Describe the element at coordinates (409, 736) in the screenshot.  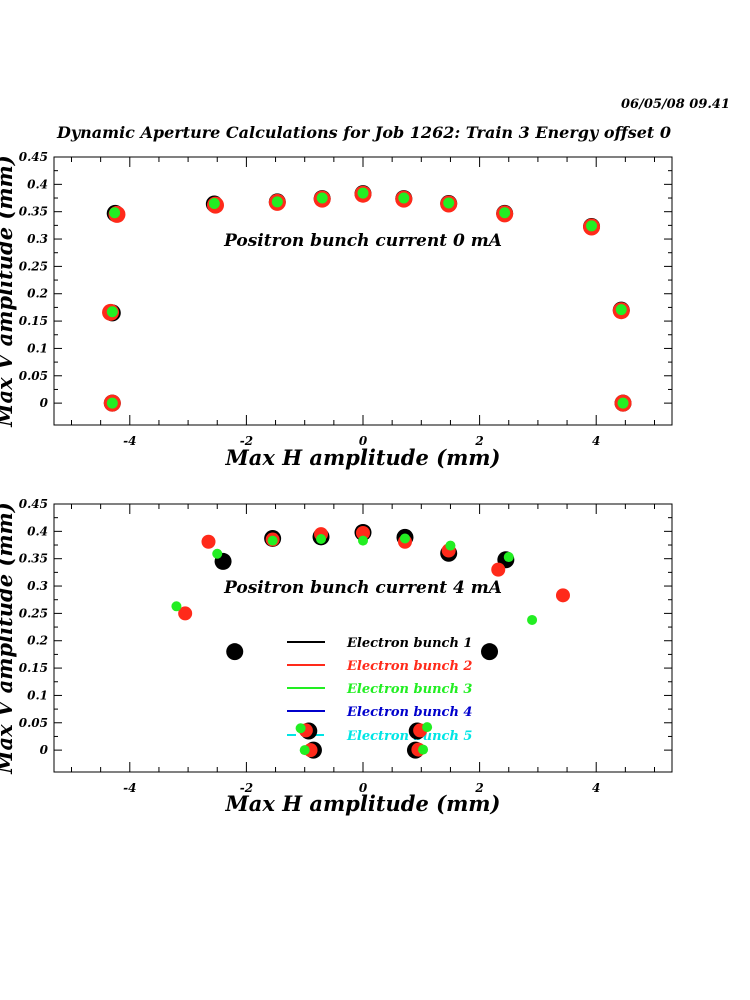
I see `legend-label-bunch-5: Electron bunch 5` at that location.